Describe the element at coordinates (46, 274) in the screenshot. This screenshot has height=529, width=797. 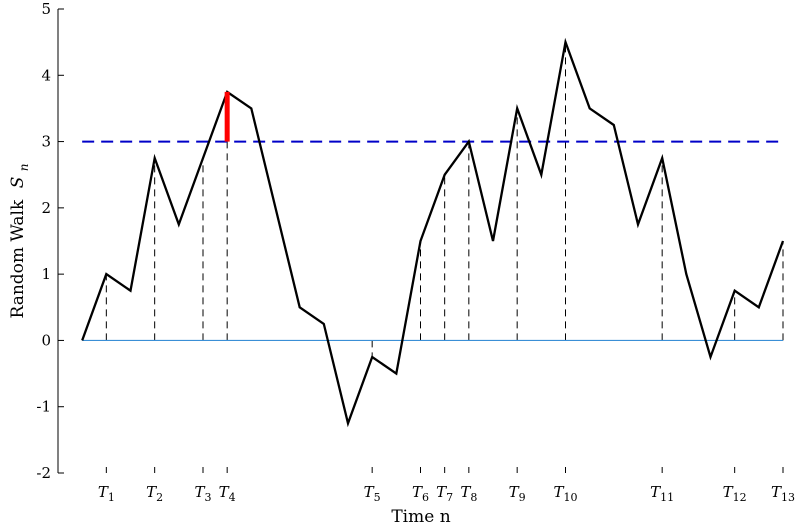
I see `y-tick-label: 1` at that location.